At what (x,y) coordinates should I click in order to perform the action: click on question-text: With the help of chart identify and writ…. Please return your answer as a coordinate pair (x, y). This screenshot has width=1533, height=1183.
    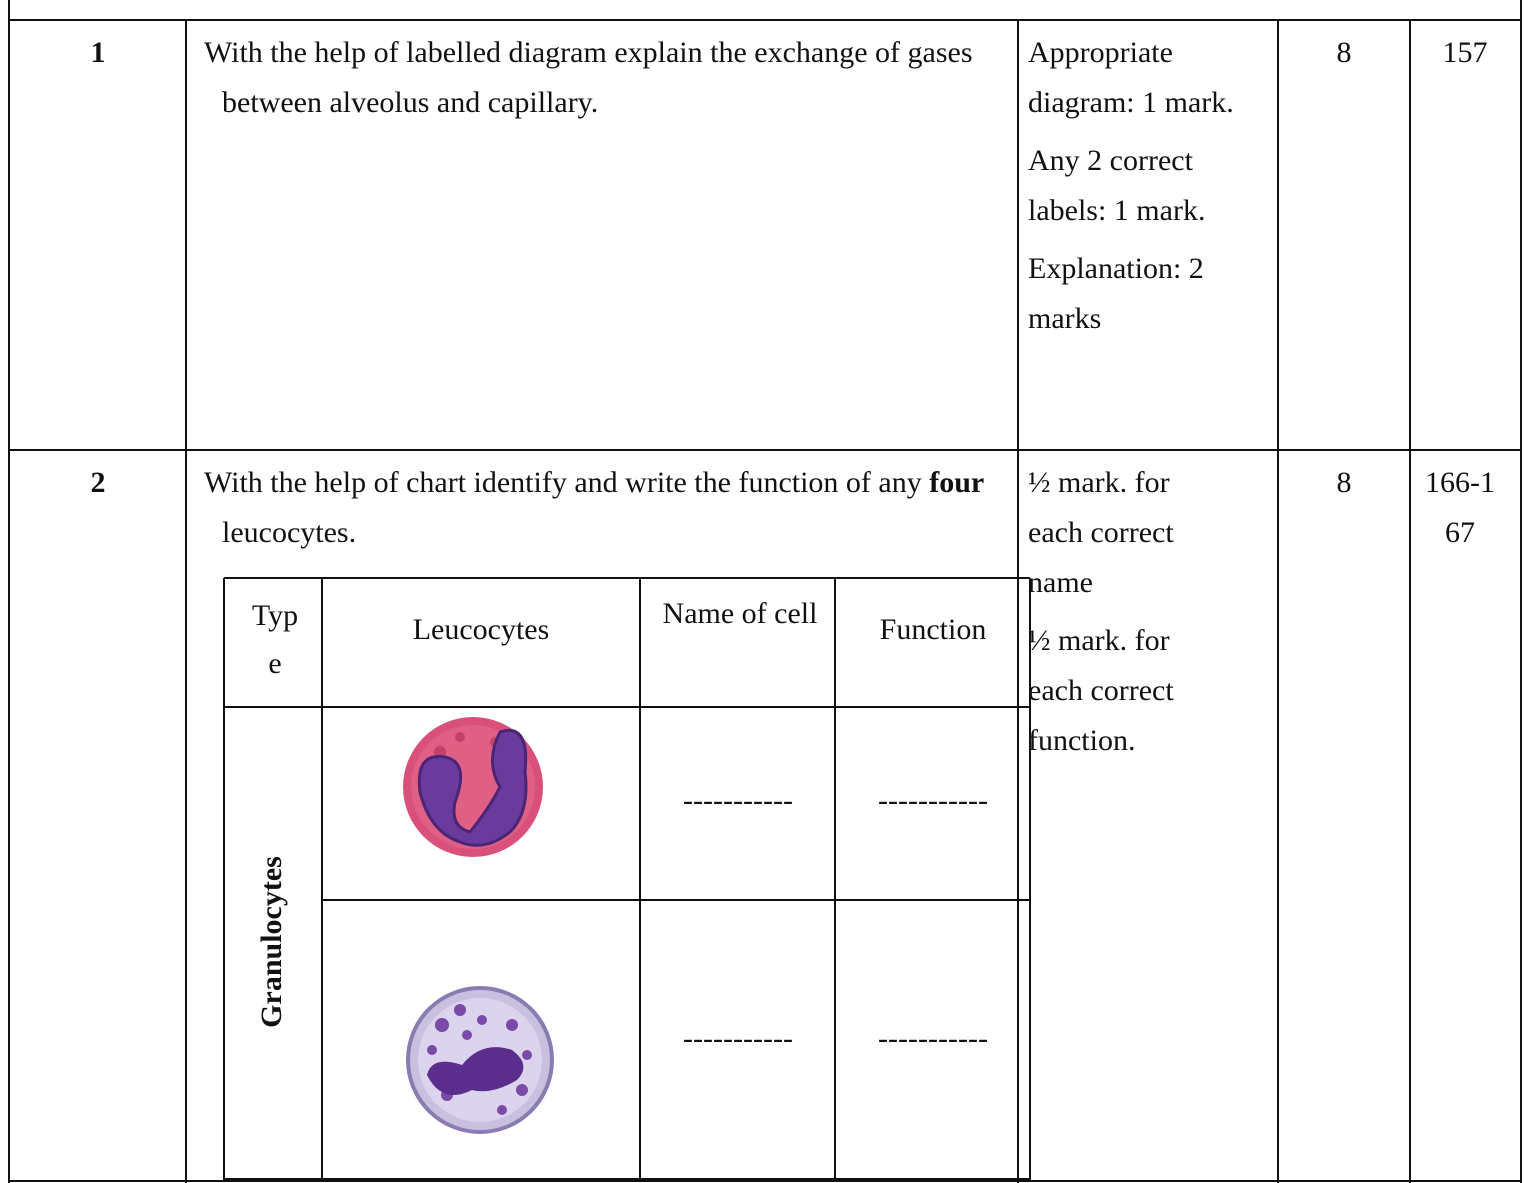
    Looking at the image, I should click on (599, 508).